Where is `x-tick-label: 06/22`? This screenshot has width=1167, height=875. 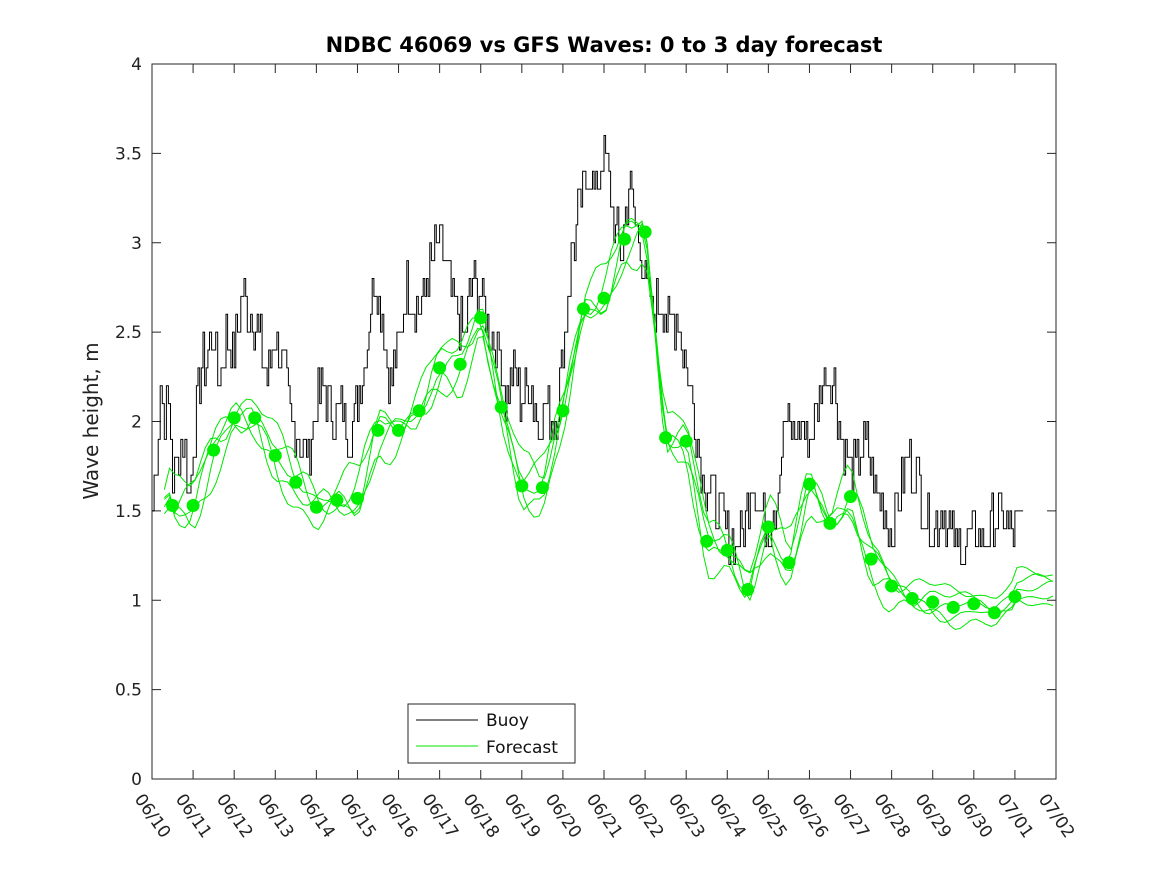
x-tick-label: 06/22 is located at coordinates (645, 816).